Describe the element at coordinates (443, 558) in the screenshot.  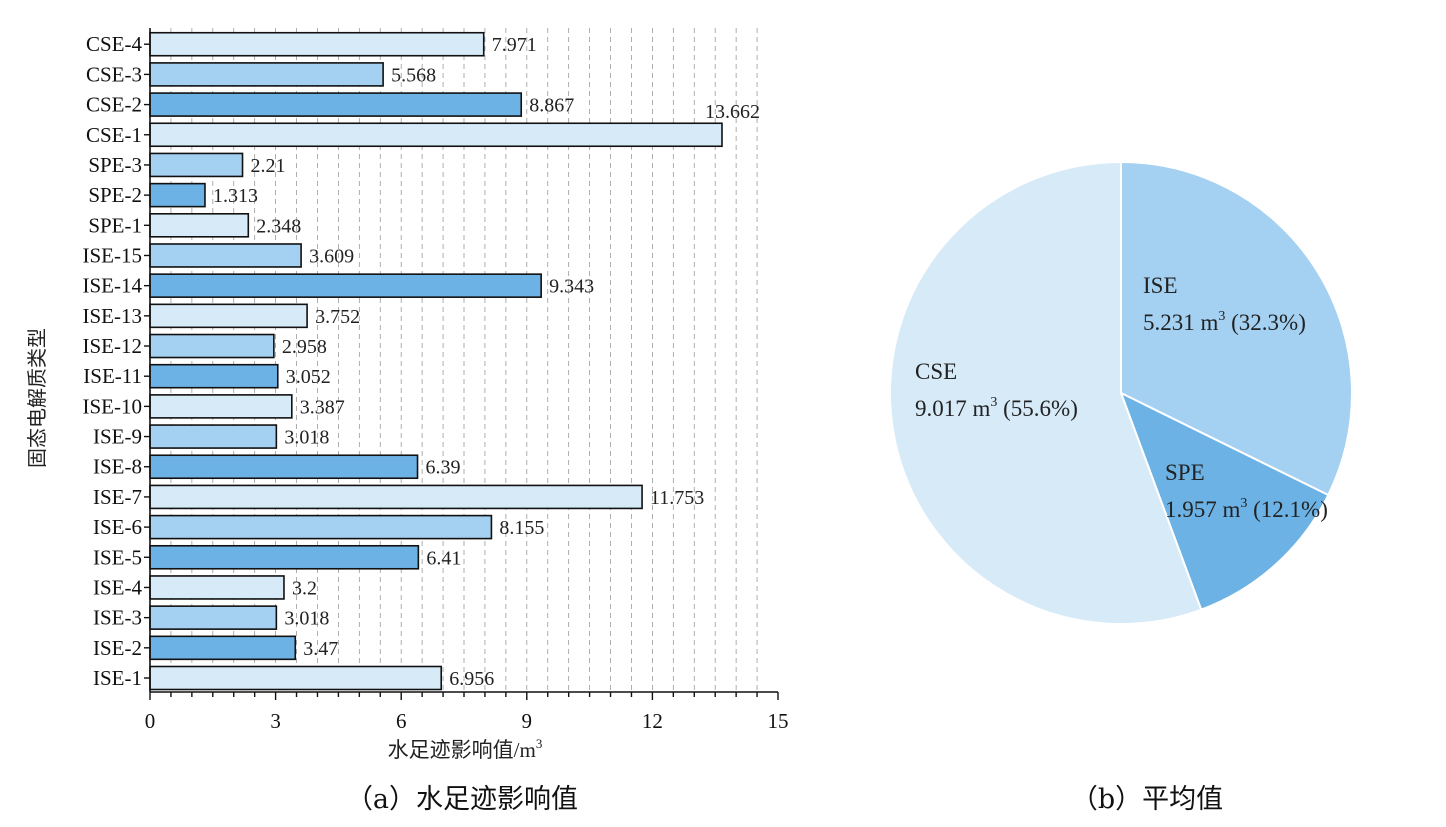
I see `bar-value-label: 6.41` at that location.